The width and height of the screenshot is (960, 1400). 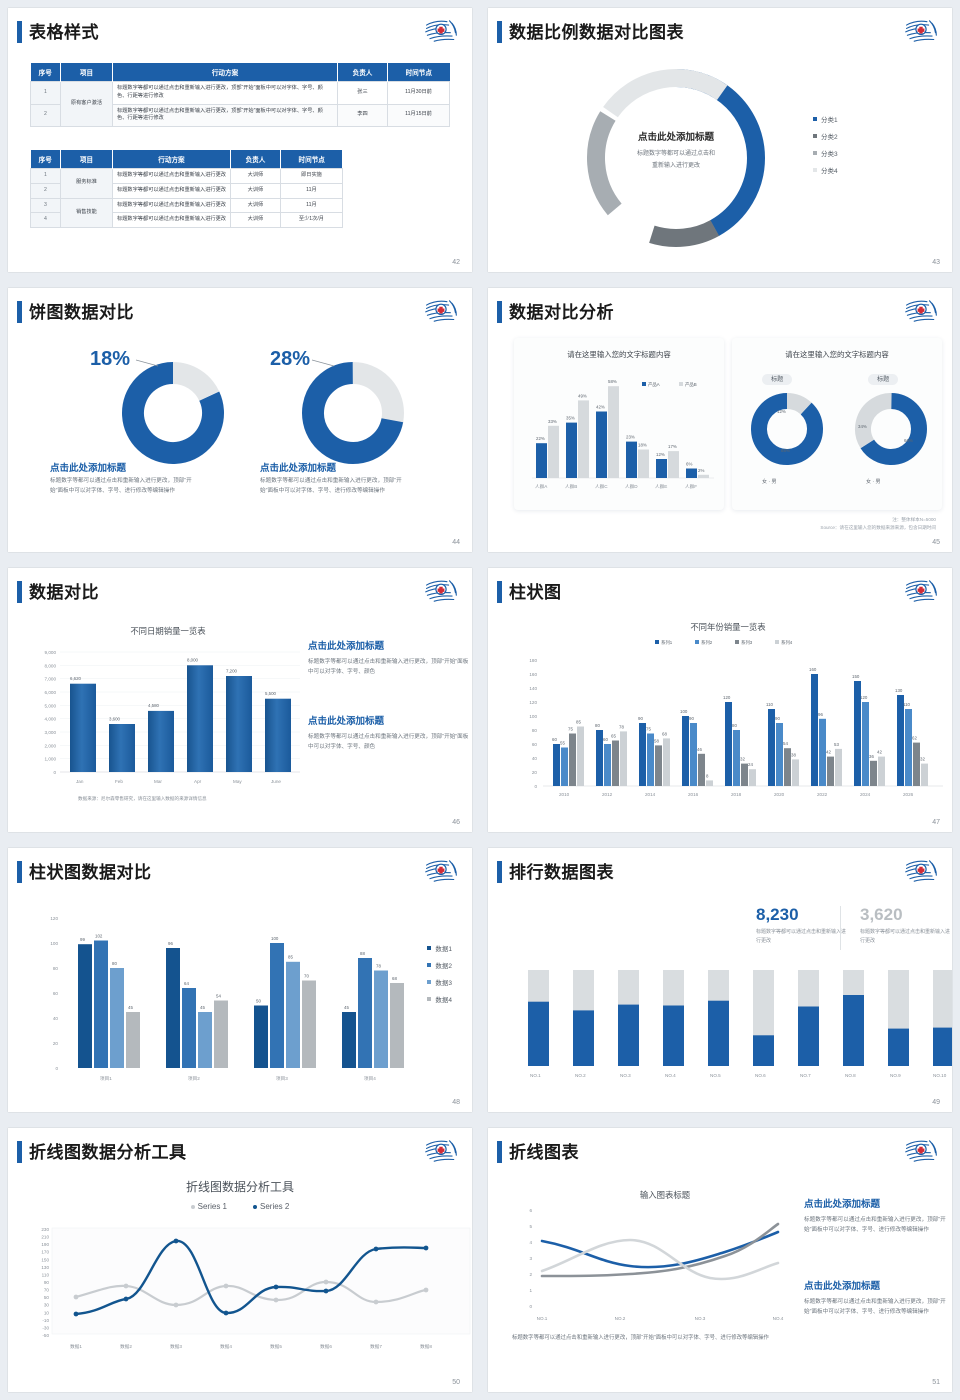 What do you see at coordinates (787, 429) in the screenshot?
I see `donut-slice-major` at bounding box center [787, 429].